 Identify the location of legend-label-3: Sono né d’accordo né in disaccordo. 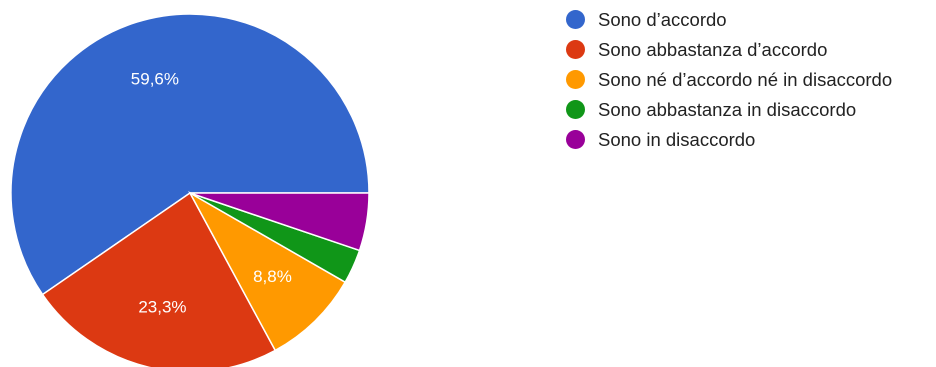
(745, 79).